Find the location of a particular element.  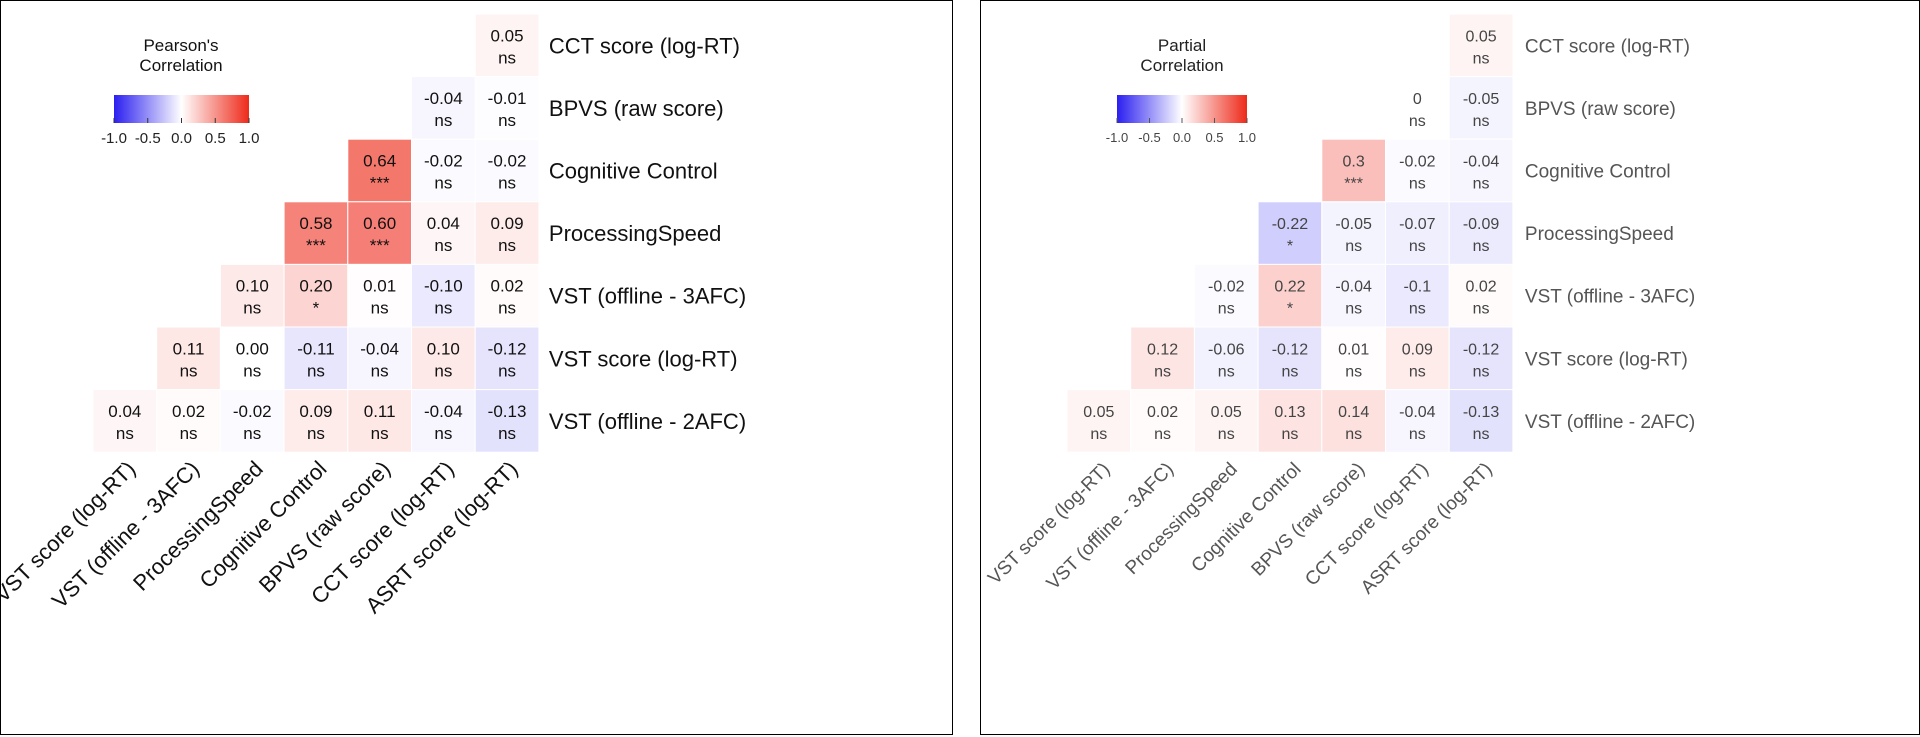

cell-value-label: -0.07 is located at coordinates (1417, 224).